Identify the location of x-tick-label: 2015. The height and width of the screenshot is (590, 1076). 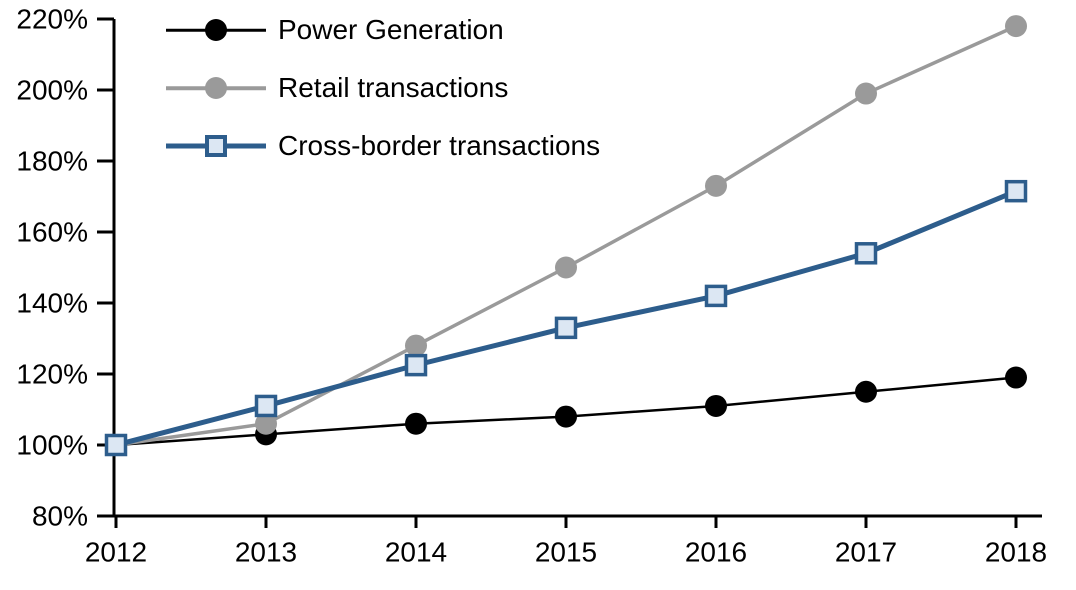
(566, 552).